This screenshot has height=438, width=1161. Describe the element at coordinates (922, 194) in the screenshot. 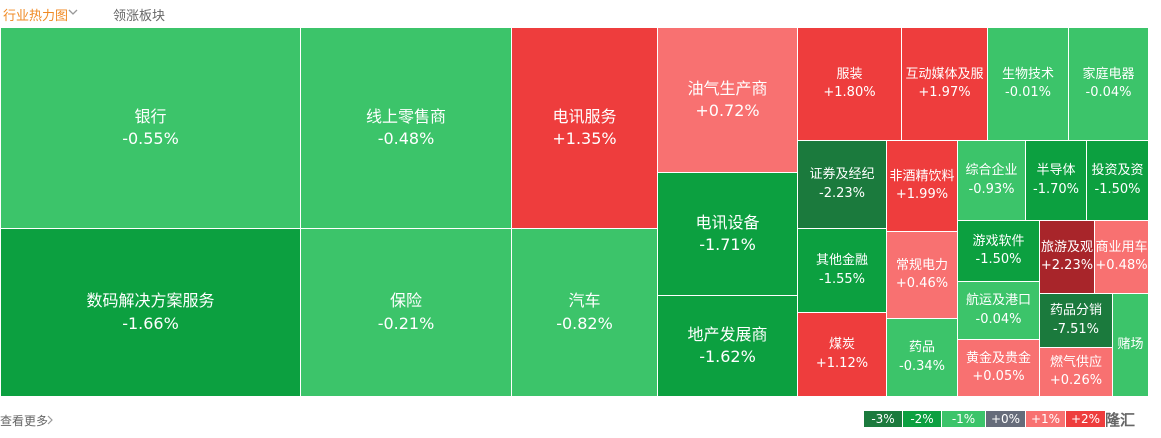

I see `tile-change: +1.99%` at that location.